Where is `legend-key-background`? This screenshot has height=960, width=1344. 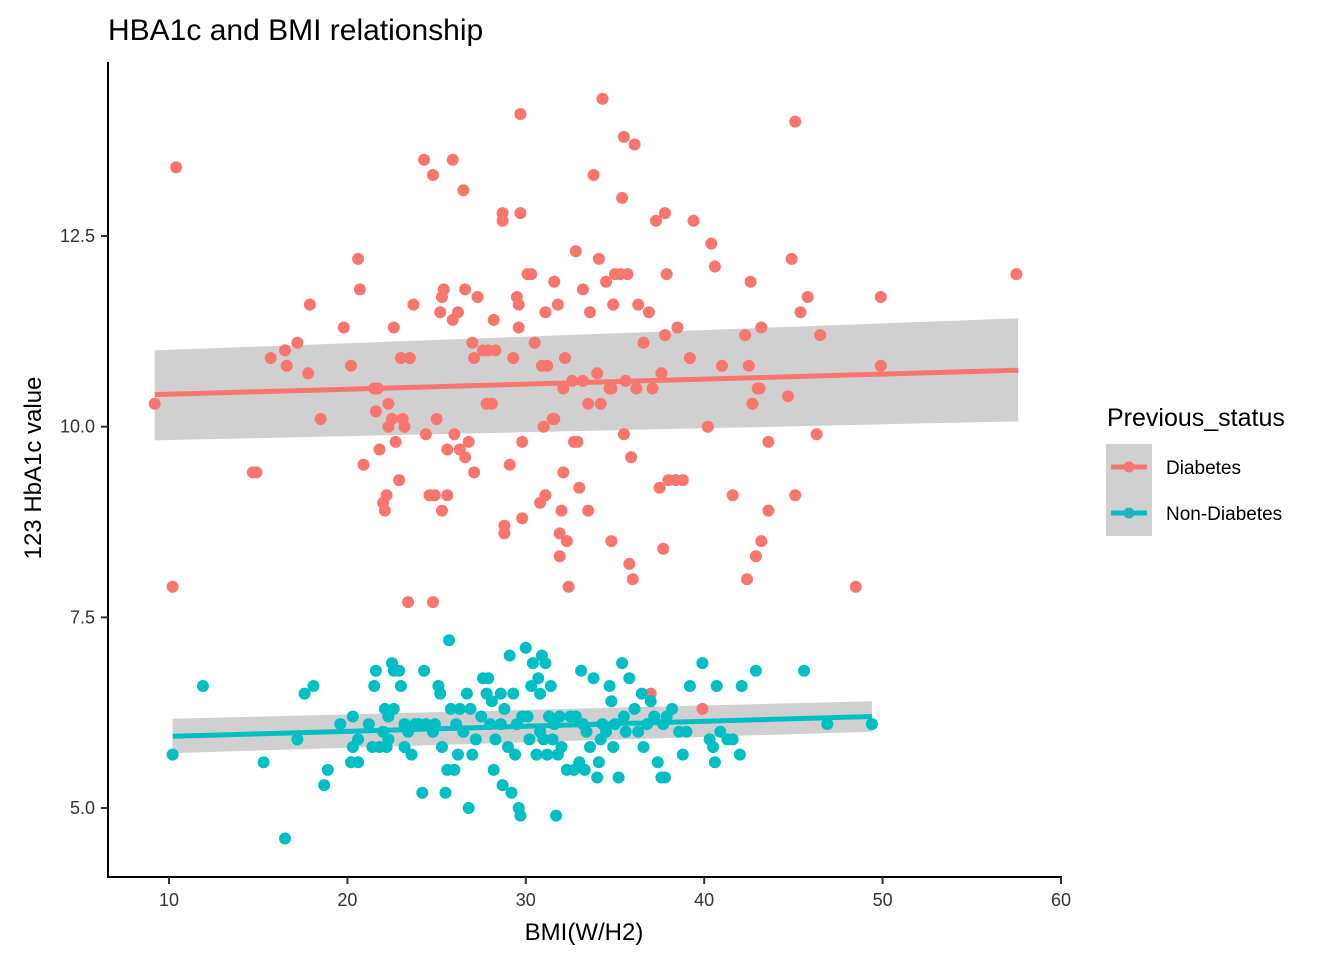 legend-key-background is located at coordinates (1129, 490).